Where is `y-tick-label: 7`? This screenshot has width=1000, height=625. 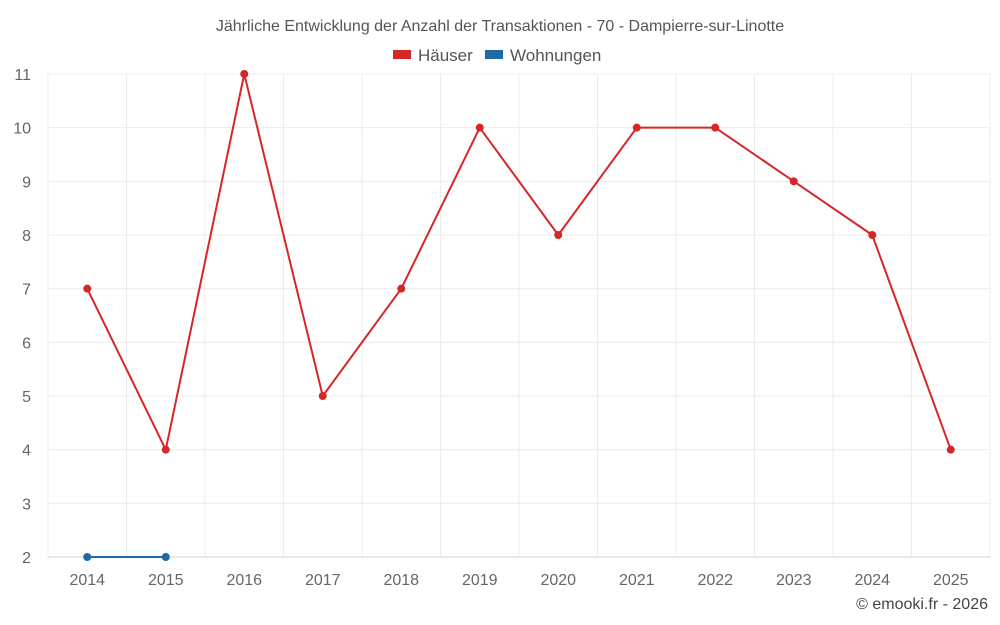
y-tick-label: 7 is located at coordinates (26, 290).